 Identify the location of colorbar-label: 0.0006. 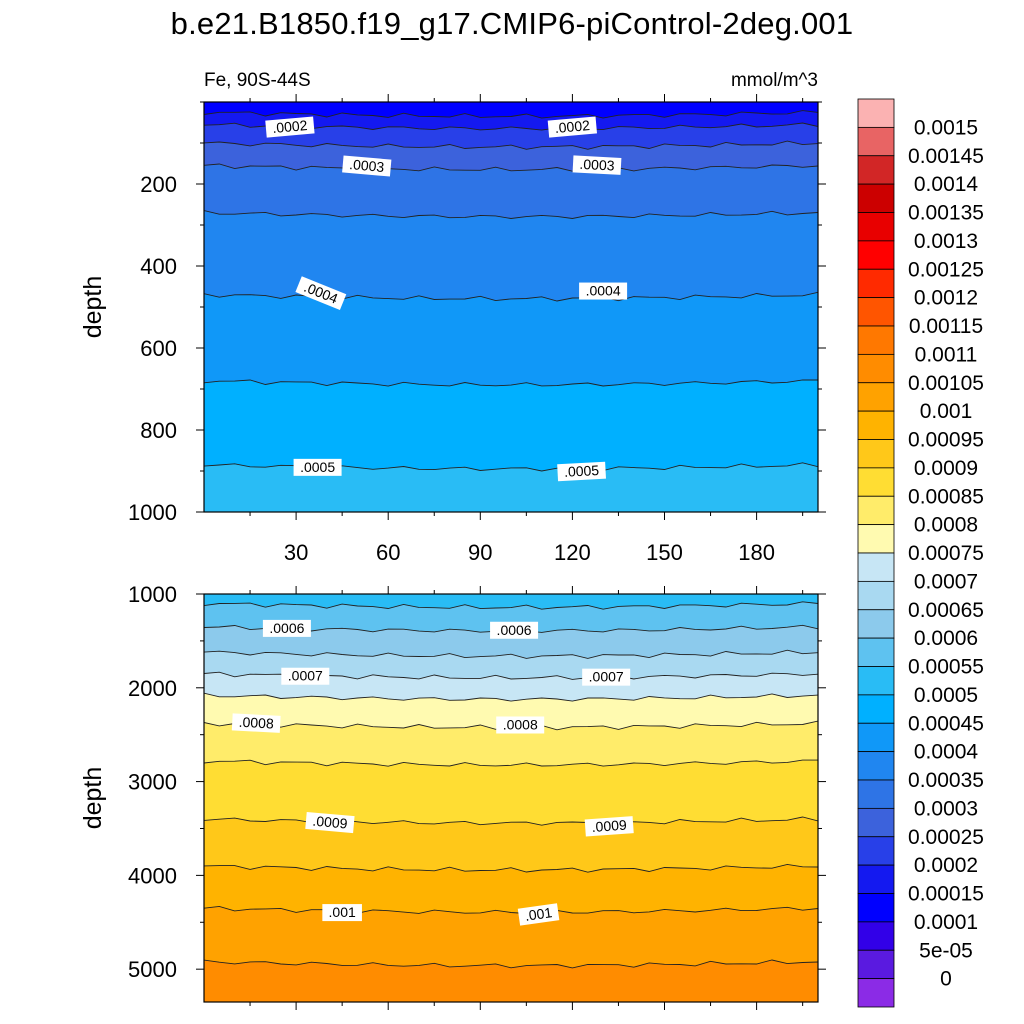
(946, 638).